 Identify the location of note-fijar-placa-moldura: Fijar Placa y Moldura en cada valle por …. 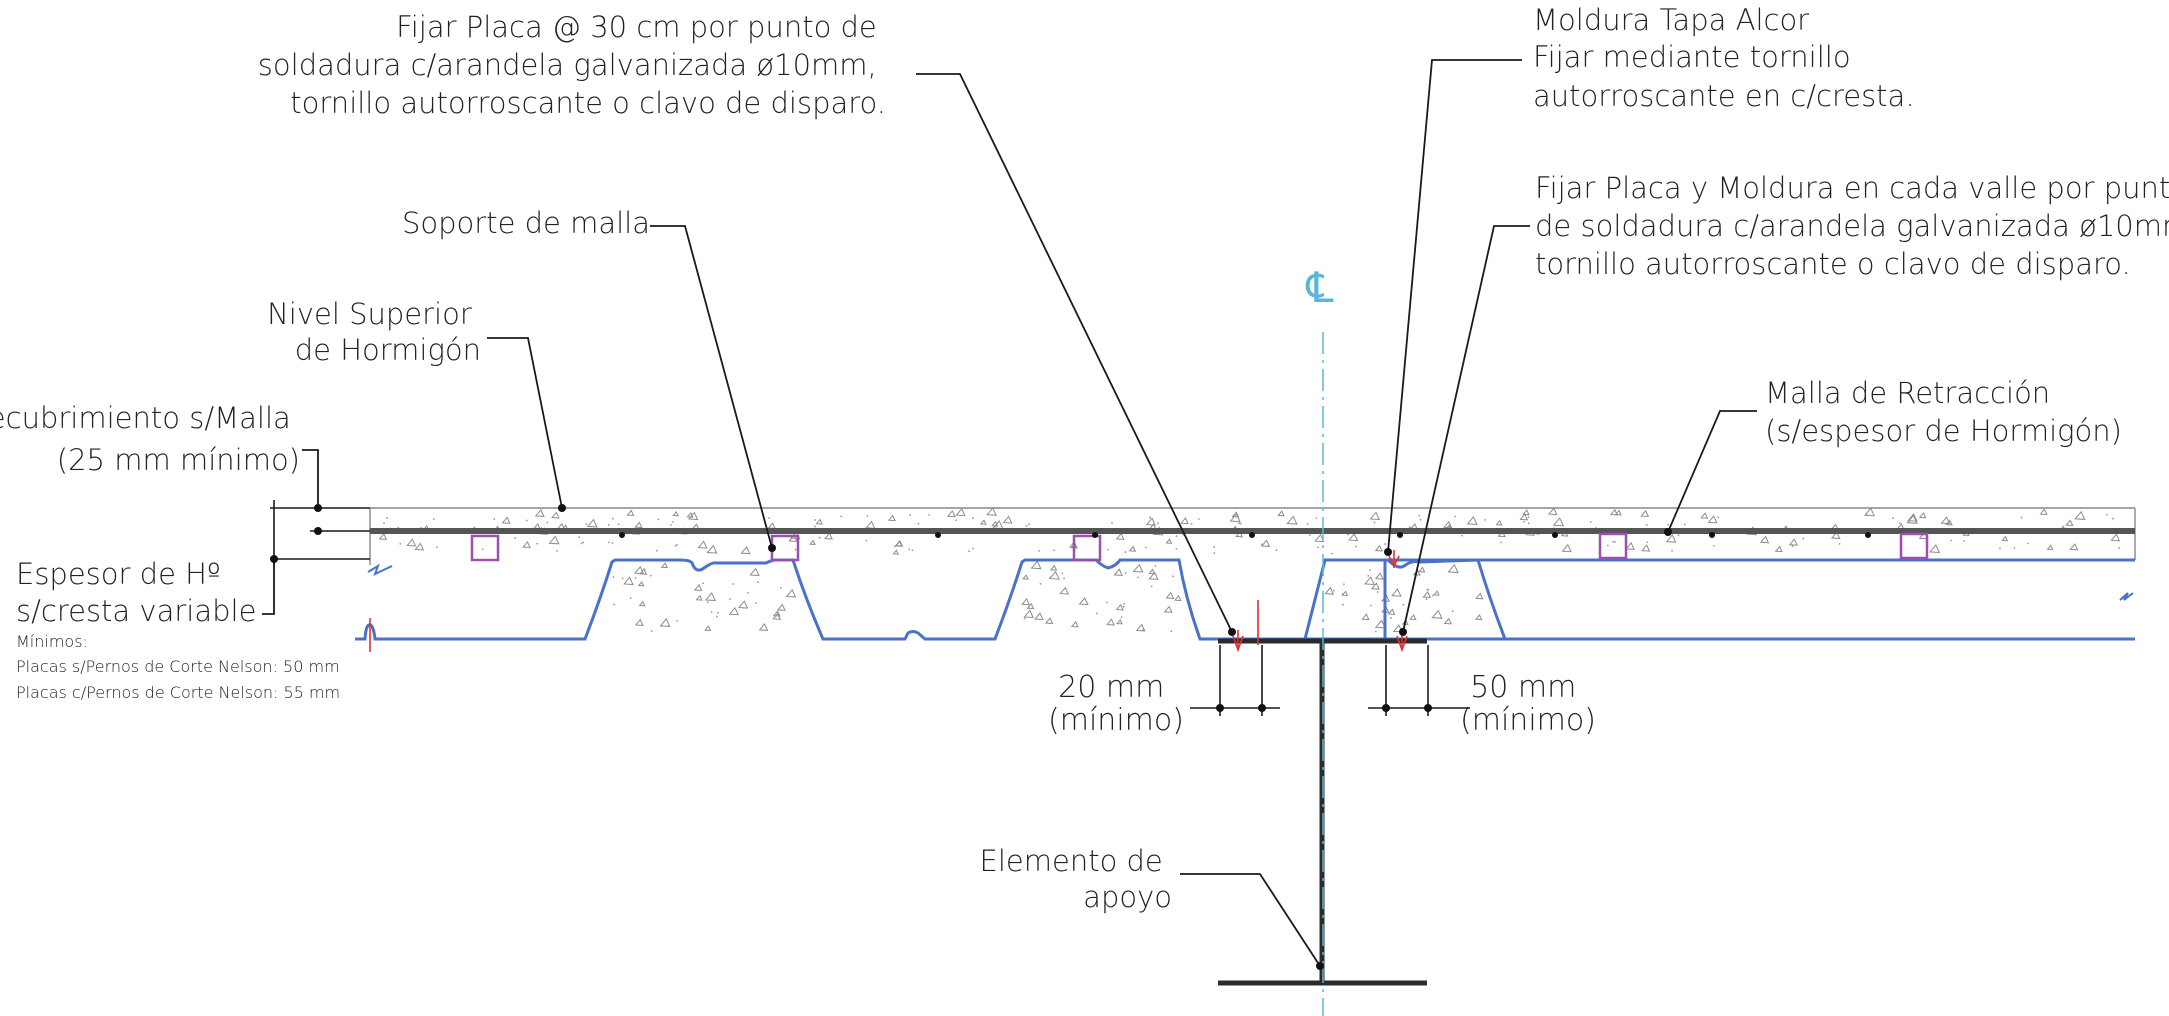
(1852, 226).